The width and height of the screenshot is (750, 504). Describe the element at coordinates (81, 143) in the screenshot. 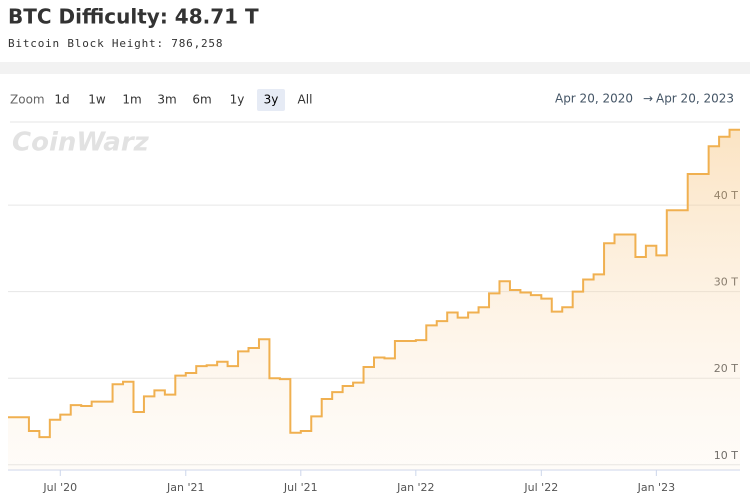

I see `watermark: CoinWarz` at that location.